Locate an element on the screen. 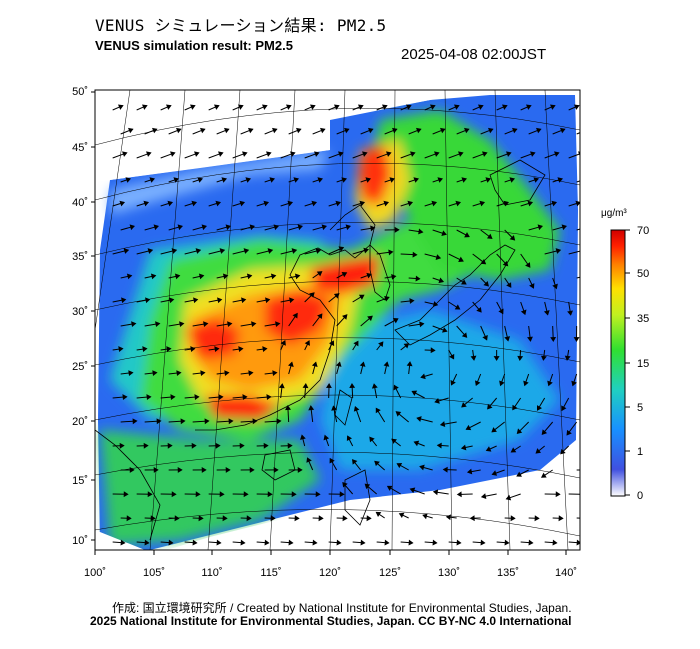 The height and width of the screenshot is (649, 700). lat-tick: 40˚ is located at coordinates (80, 203).